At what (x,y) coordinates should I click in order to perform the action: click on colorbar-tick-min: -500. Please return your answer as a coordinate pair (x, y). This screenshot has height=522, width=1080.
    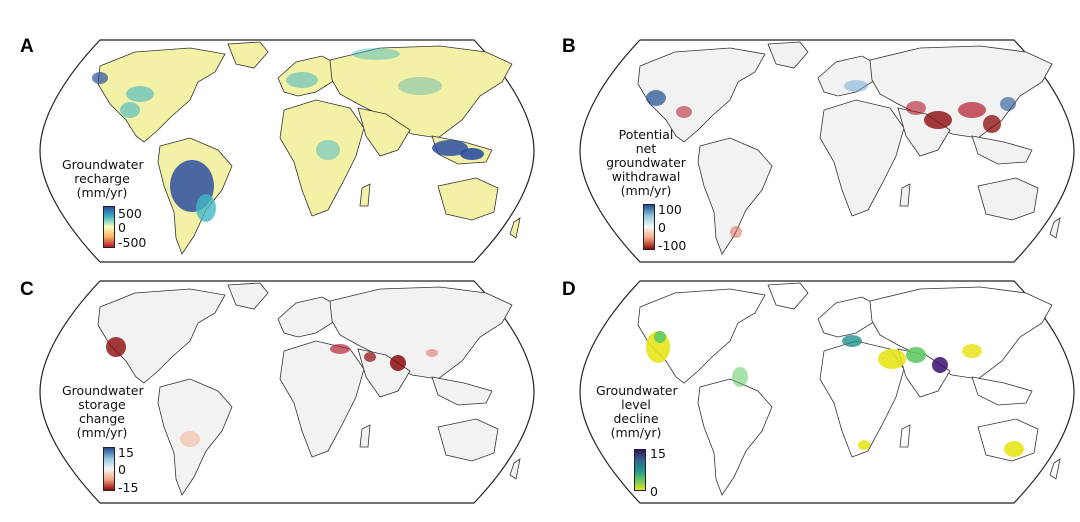
    Looking at the image, I should click on (132, 242).